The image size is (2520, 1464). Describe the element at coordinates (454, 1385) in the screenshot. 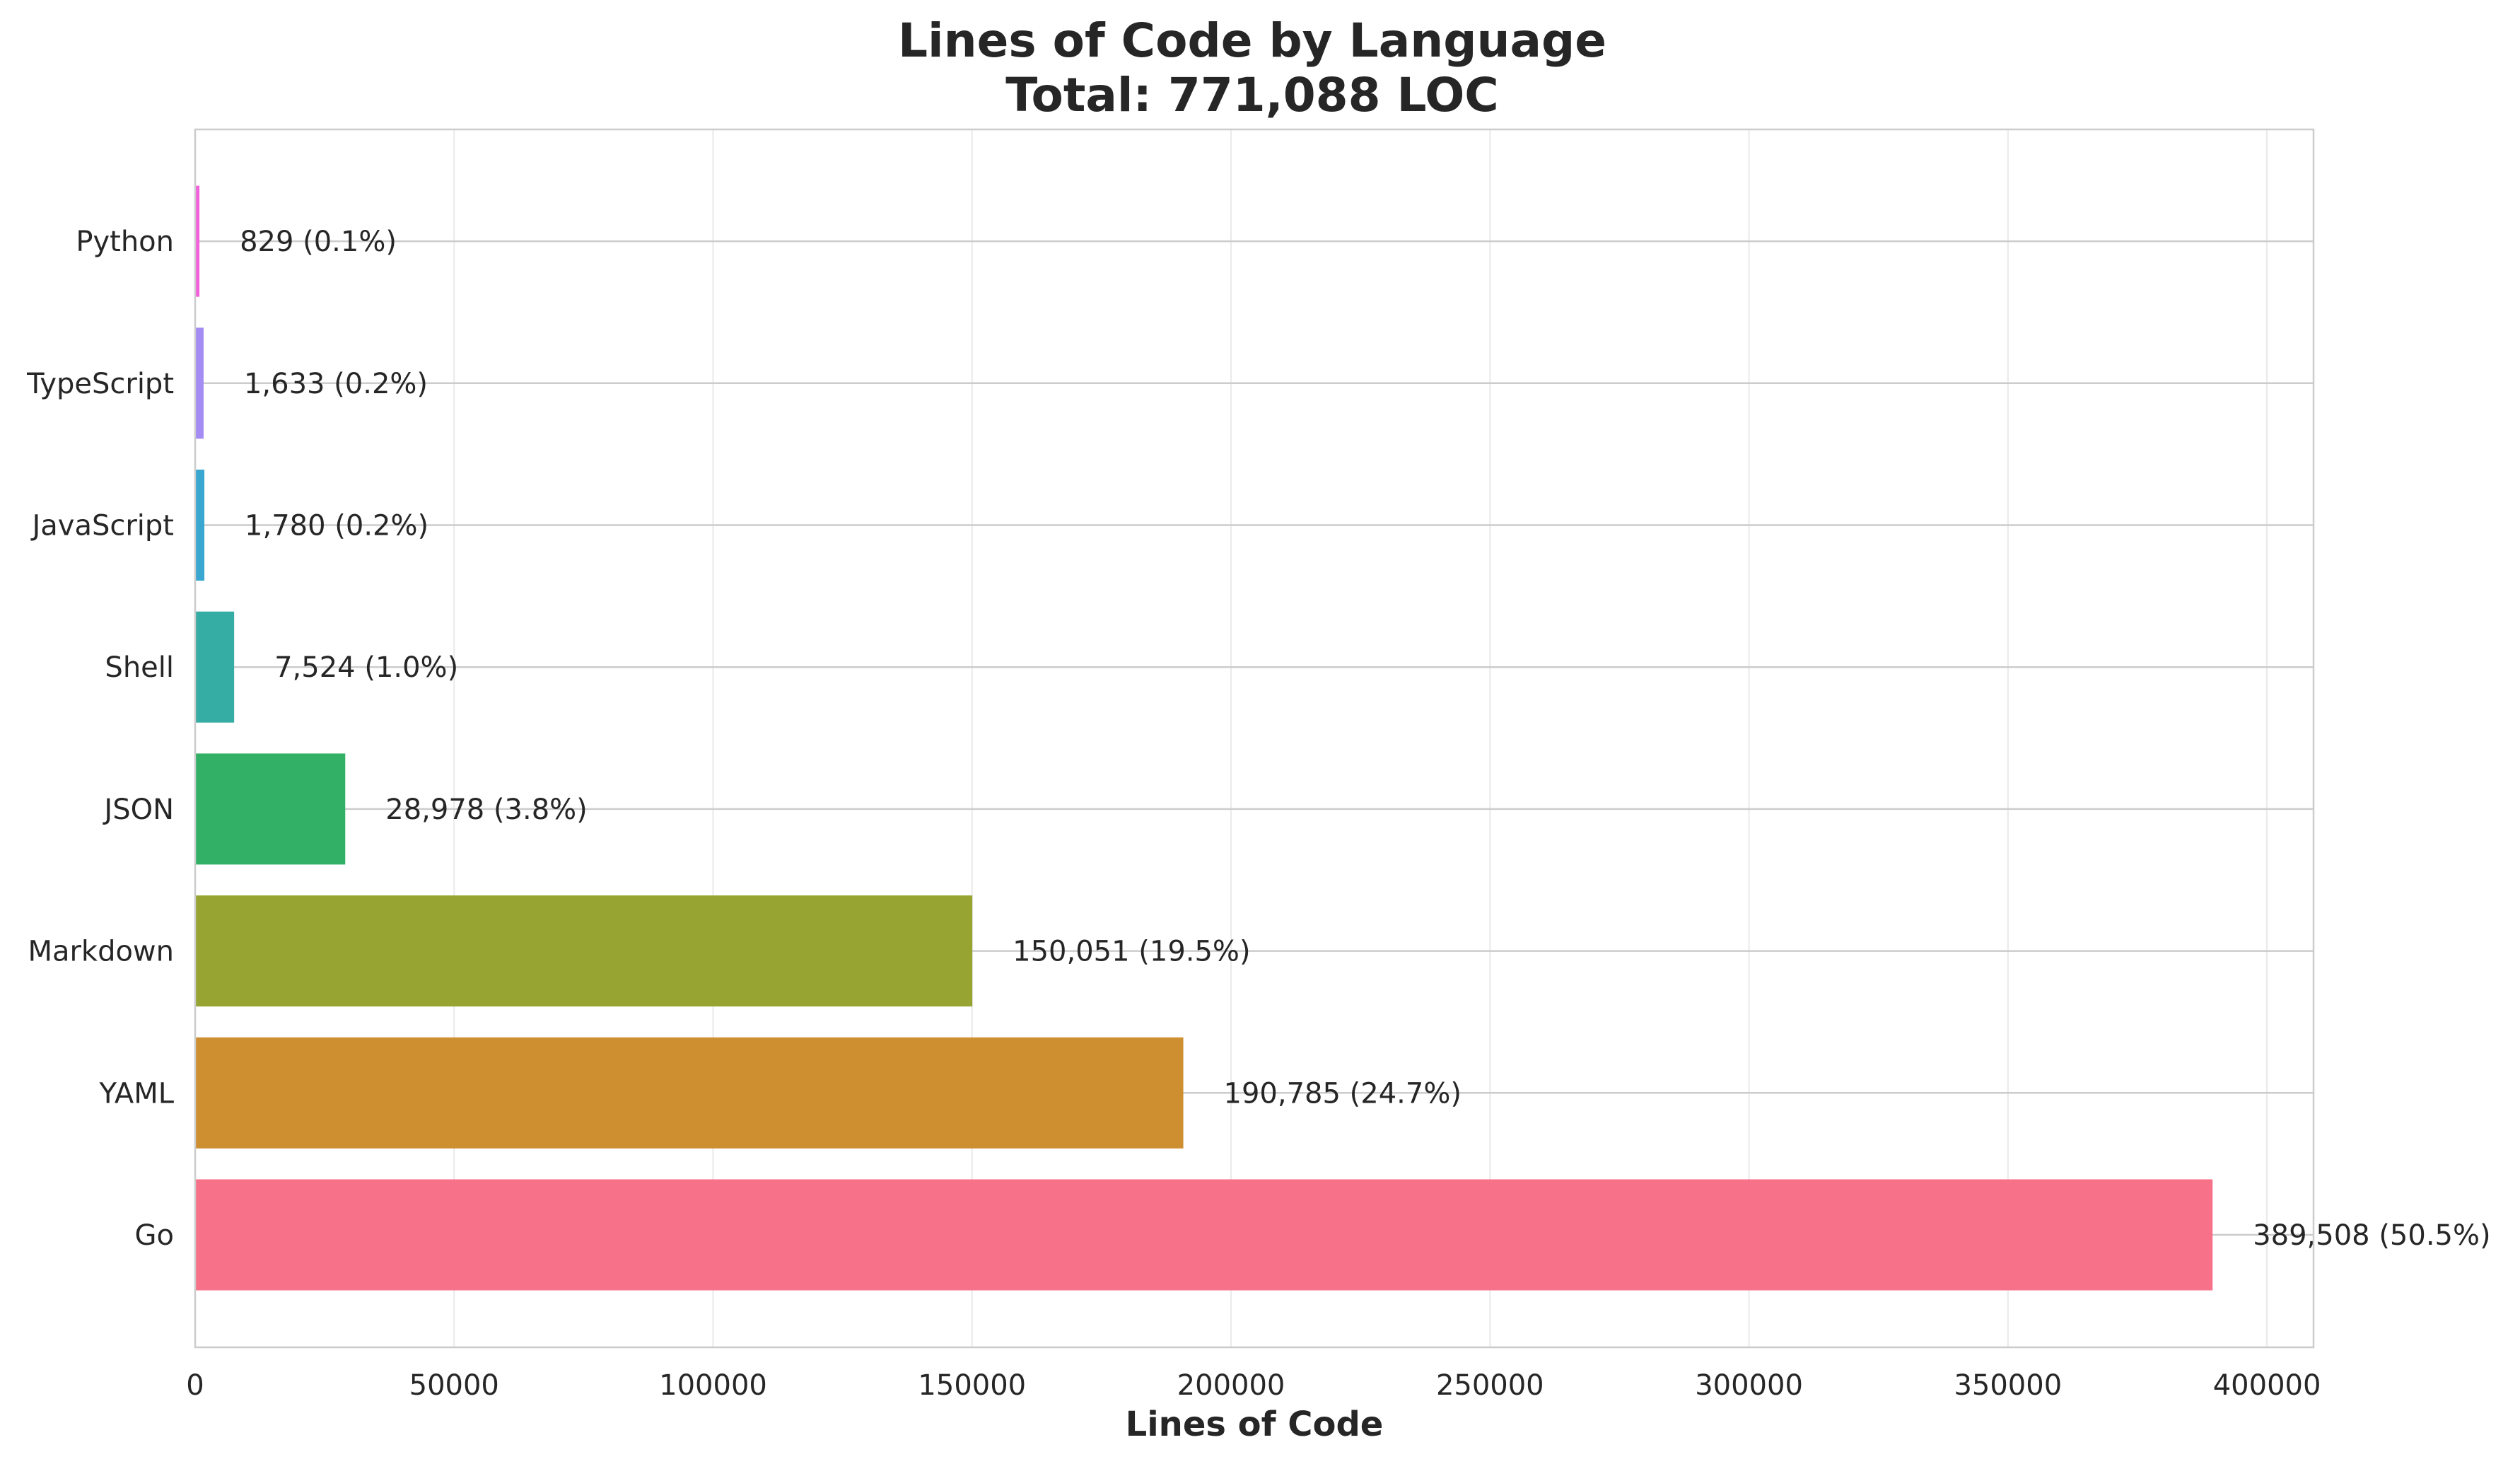

I see `x-tick-label: 50000` at that location.